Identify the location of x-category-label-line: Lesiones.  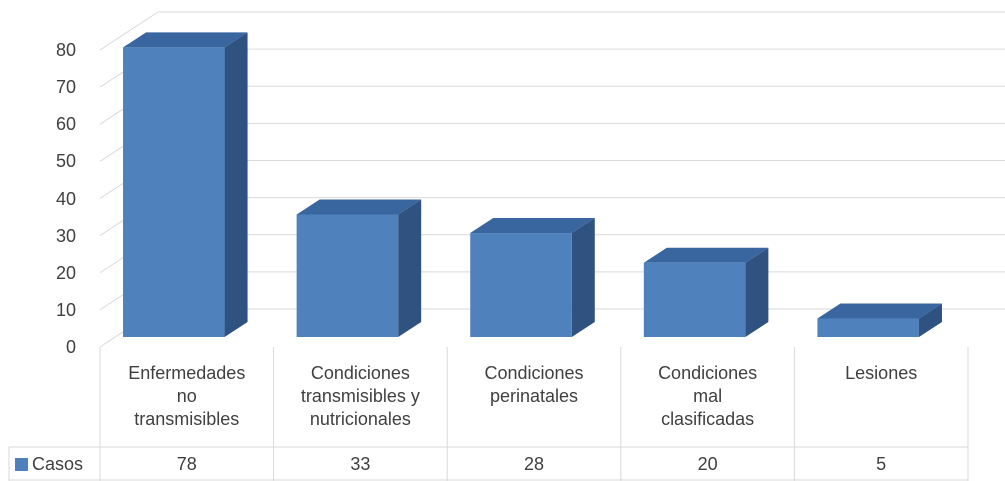
(881, 373).